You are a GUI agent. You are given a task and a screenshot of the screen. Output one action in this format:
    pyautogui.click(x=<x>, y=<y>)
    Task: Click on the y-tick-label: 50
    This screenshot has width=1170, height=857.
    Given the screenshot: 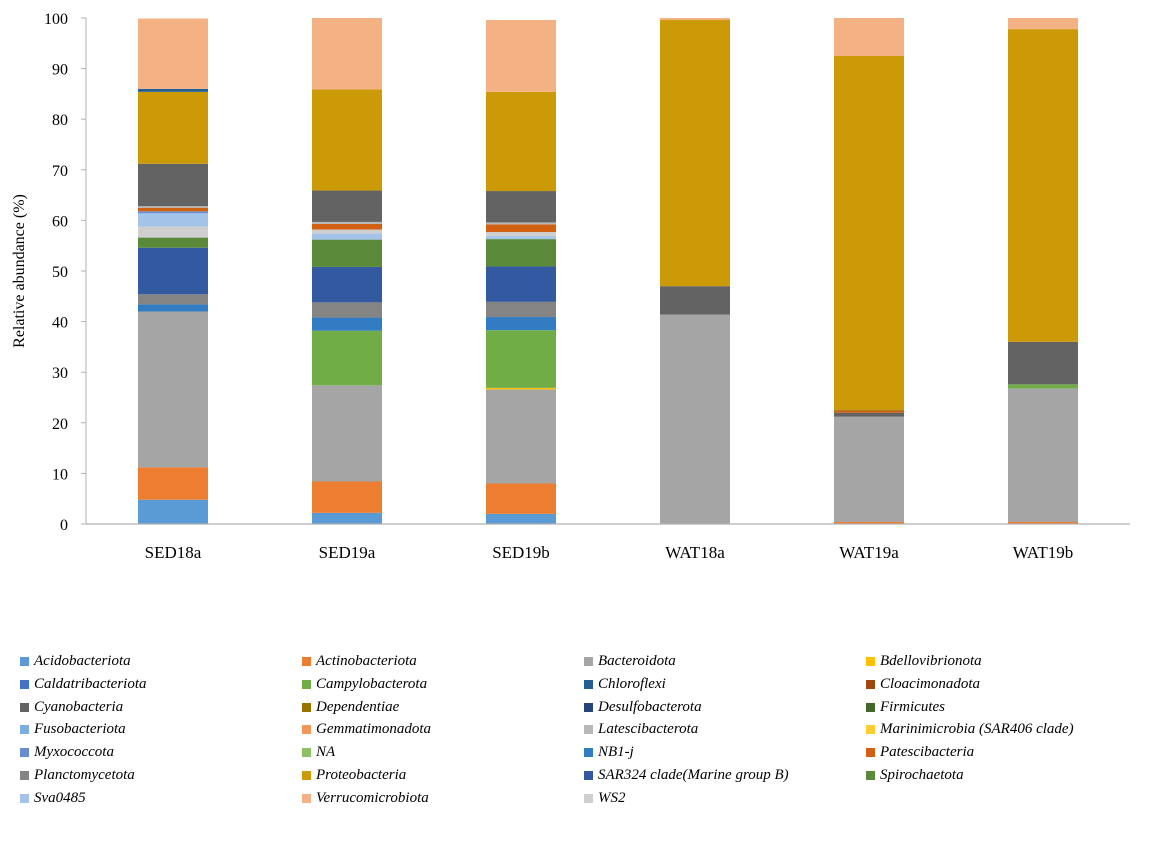 What is the action you would take?
    pyautogui.click(x=60, y=272)
    